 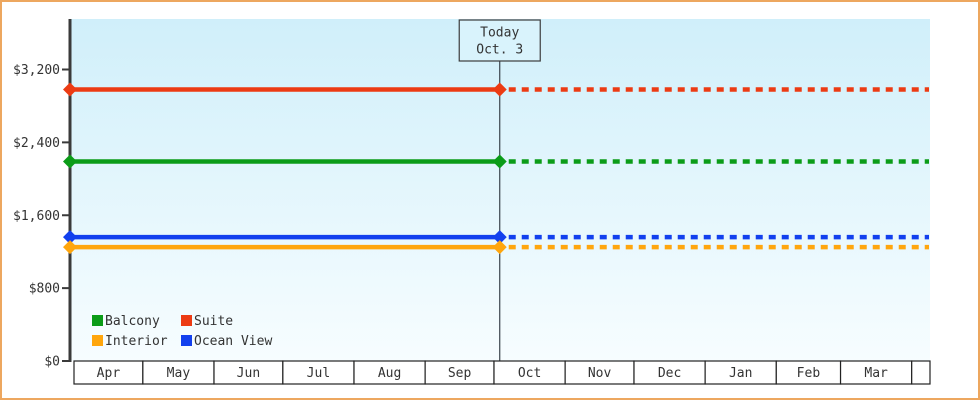 What do you see at coordinates (70, 89) in the screenshot?
I see `series-suite-start-marker` at bounding box center [70, 89].